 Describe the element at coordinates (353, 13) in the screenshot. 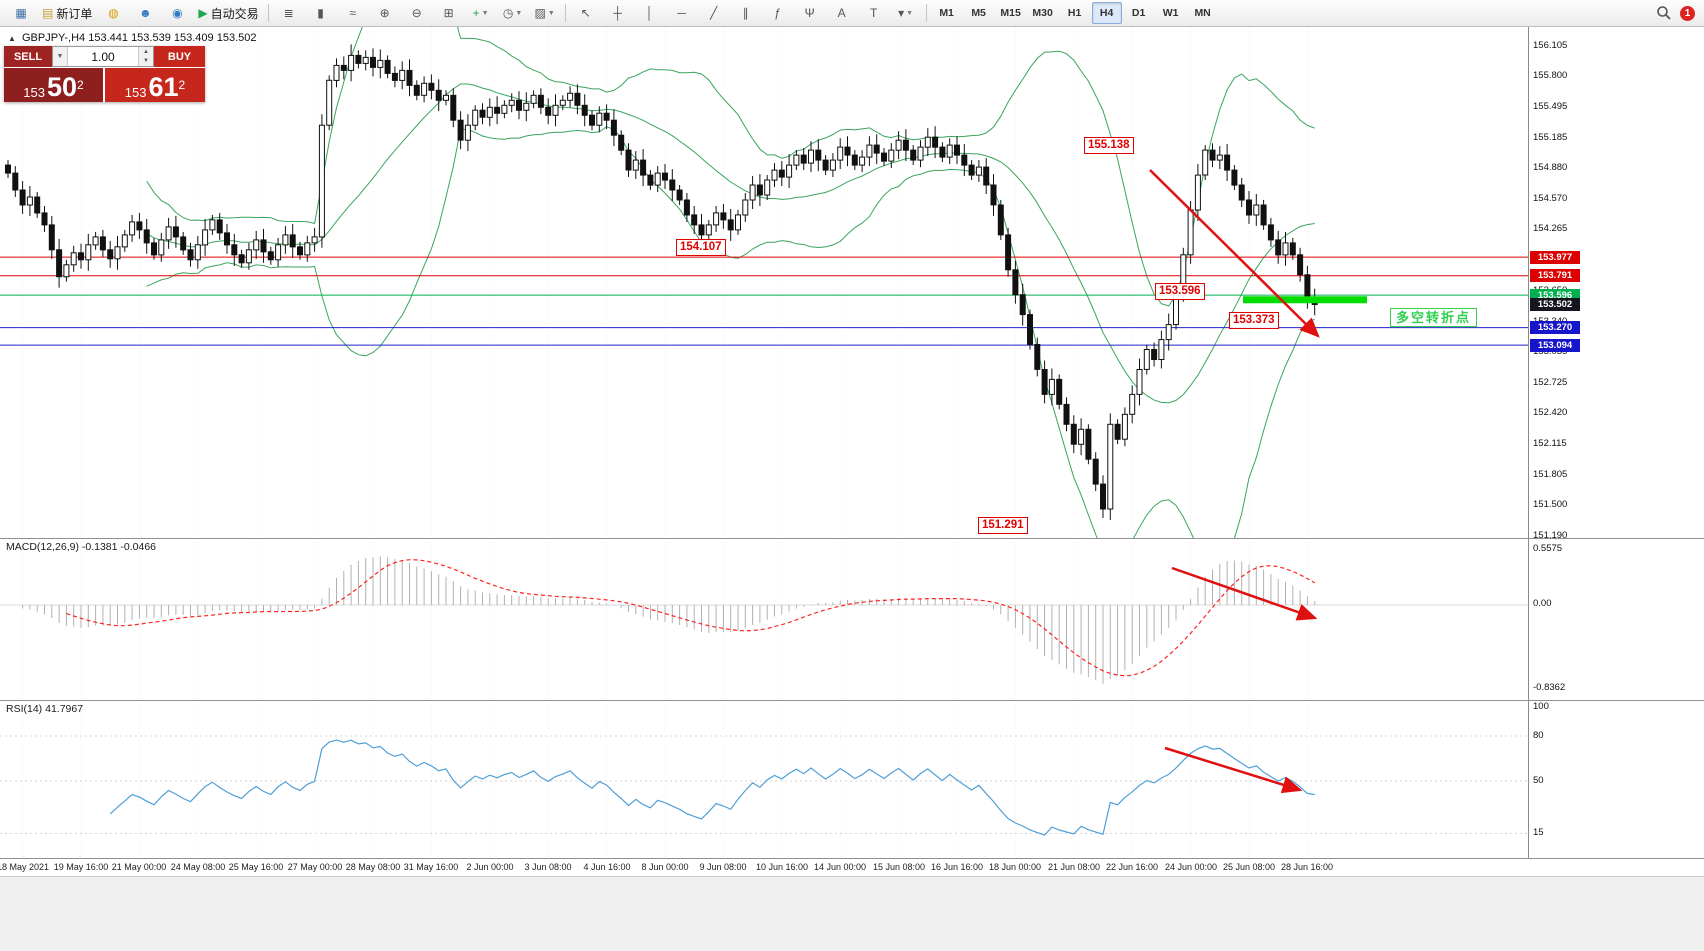

I see `line-chart-icon-button: ≈` at that location.